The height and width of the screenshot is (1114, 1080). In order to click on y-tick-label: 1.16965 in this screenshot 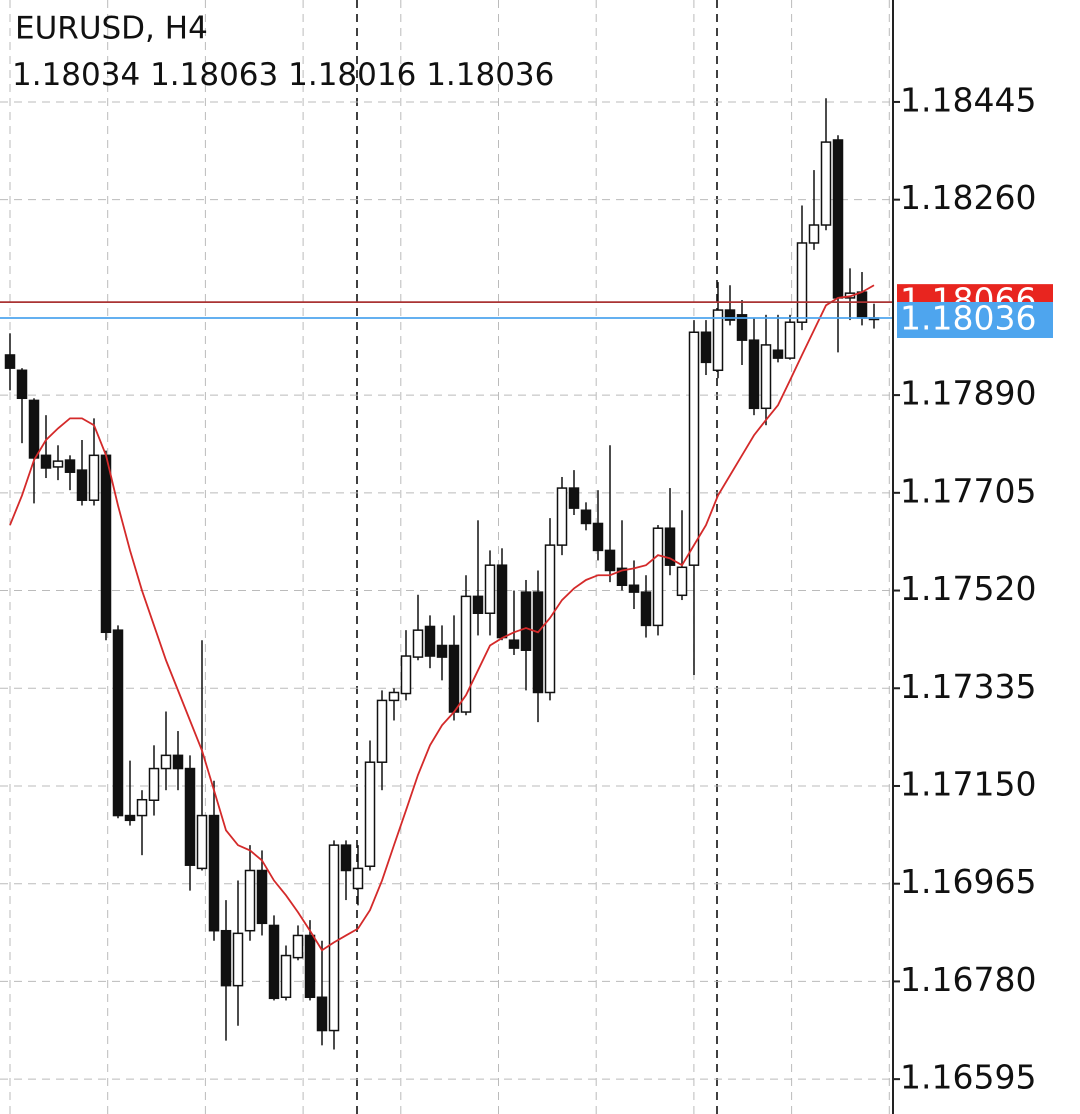, I will do `click(968, 881)`.